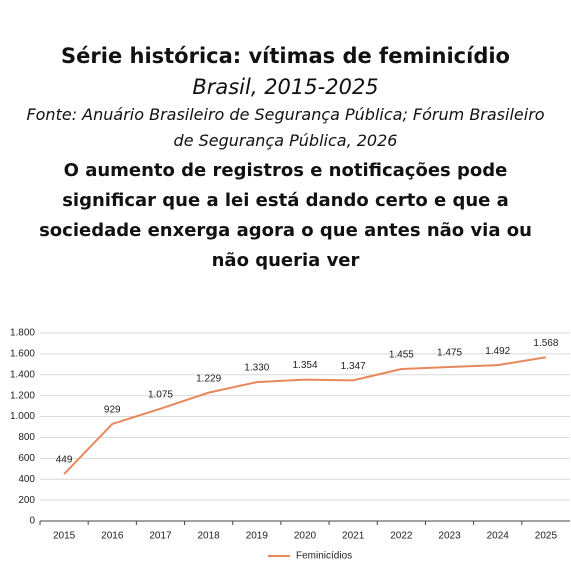 The width and height of the screenshot is (571, 571). Describe the element at coordinates (304, 365) in the screenshot. I see `data-label: 1.354` at that location.